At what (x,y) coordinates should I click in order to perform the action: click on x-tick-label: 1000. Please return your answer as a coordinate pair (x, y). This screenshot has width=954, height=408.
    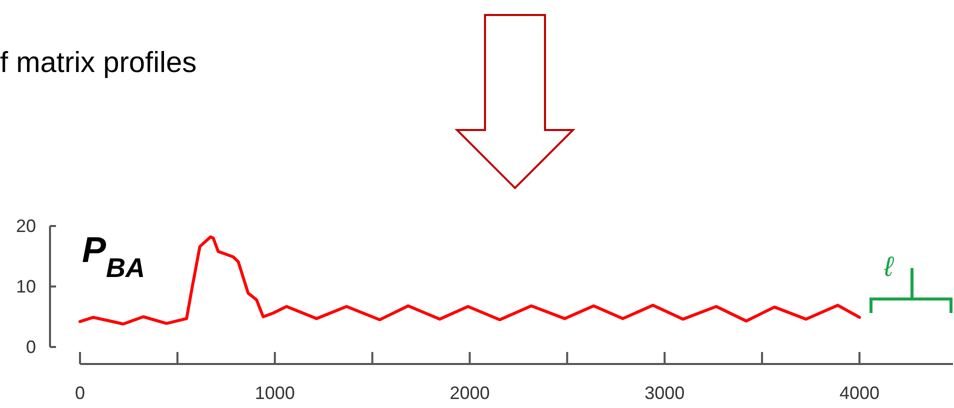
    Looking at the image, I should click on (274, 392).